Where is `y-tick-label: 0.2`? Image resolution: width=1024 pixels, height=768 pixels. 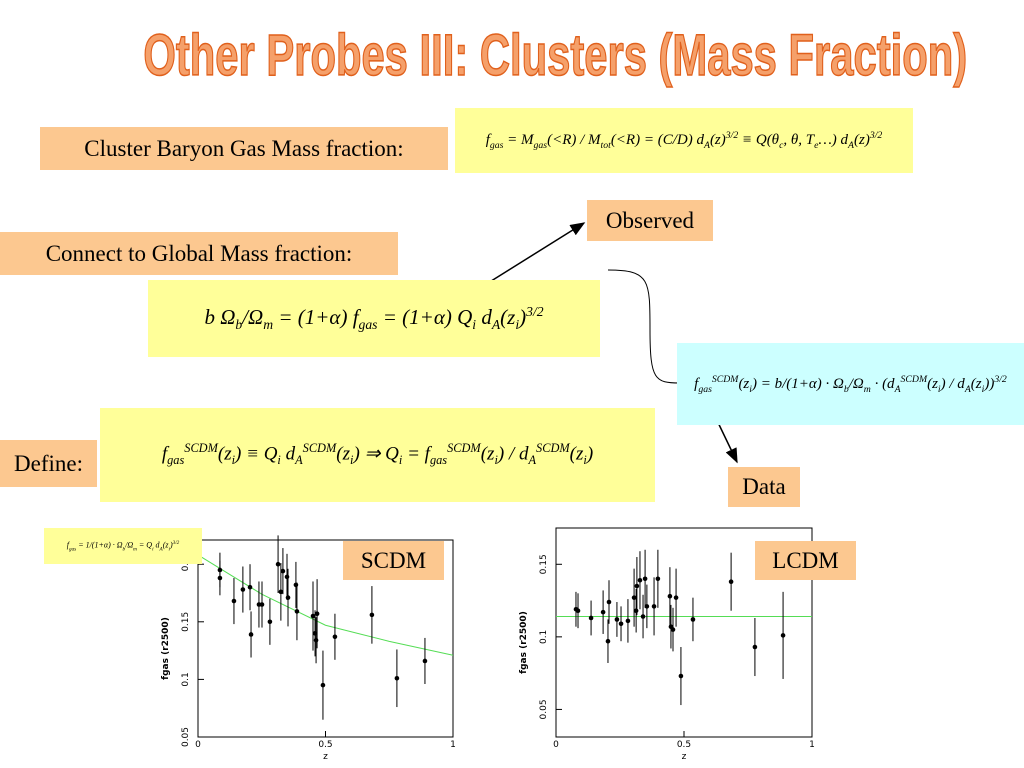 y-tick-label: 0.2 is located at coordinates (186, 564).